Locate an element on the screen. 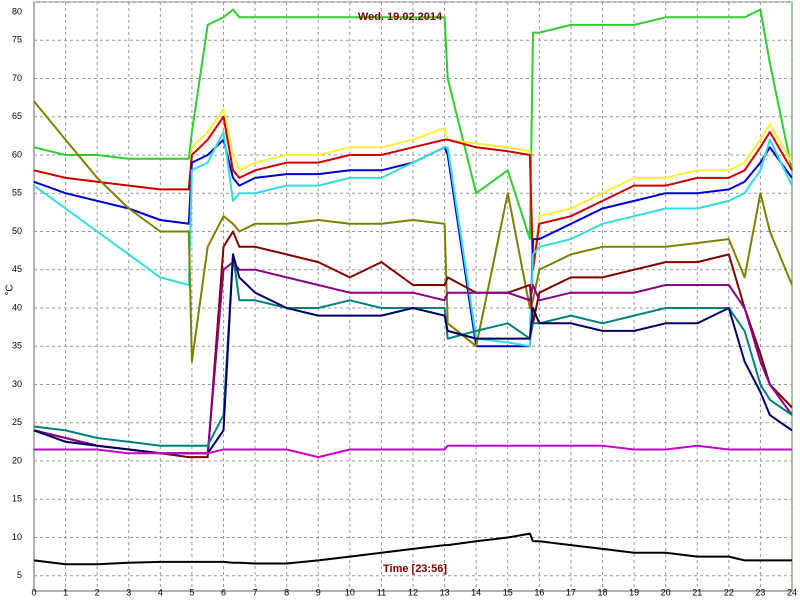 Image resolution: width=800 pixels, height=600 pixels. x-tick-label: 14 is located at coordinates (476, 592).